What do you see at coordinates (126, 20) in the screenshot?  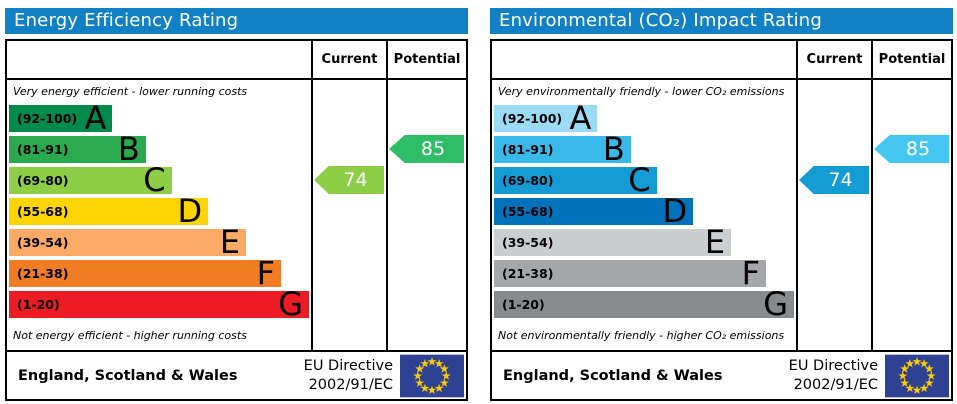 I see `panel-title: Energy Efficiency Rating` at bounding box center [126, 20].